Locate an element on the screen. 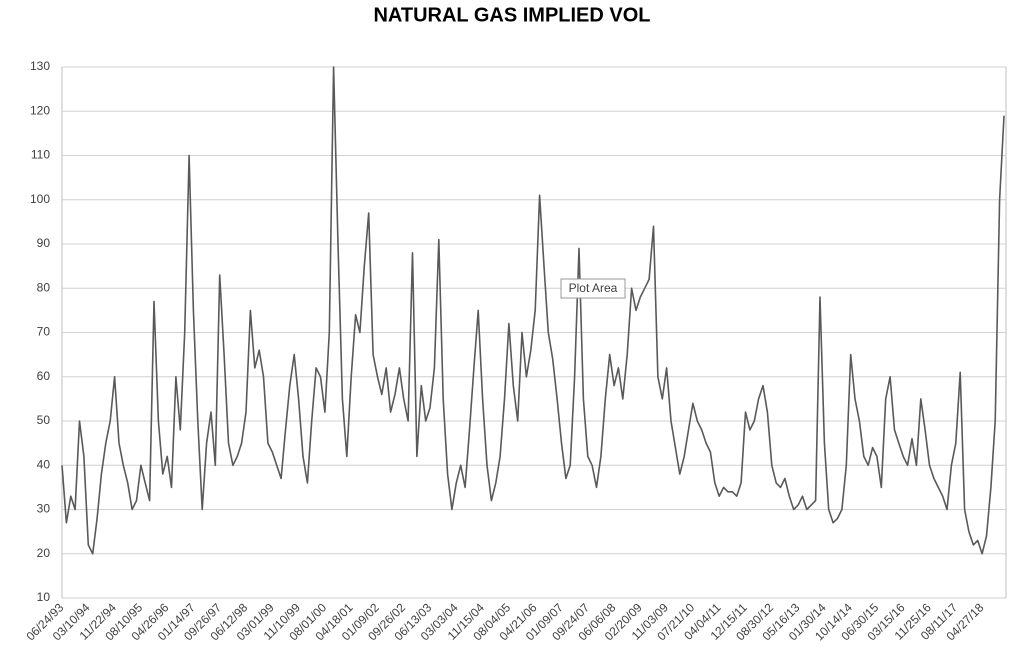 Image resolution: width=1024 pixels, height=662 pixels. chart-title: NATURAL GAS IMPLIED VOL is located at coordinates (511, 15).